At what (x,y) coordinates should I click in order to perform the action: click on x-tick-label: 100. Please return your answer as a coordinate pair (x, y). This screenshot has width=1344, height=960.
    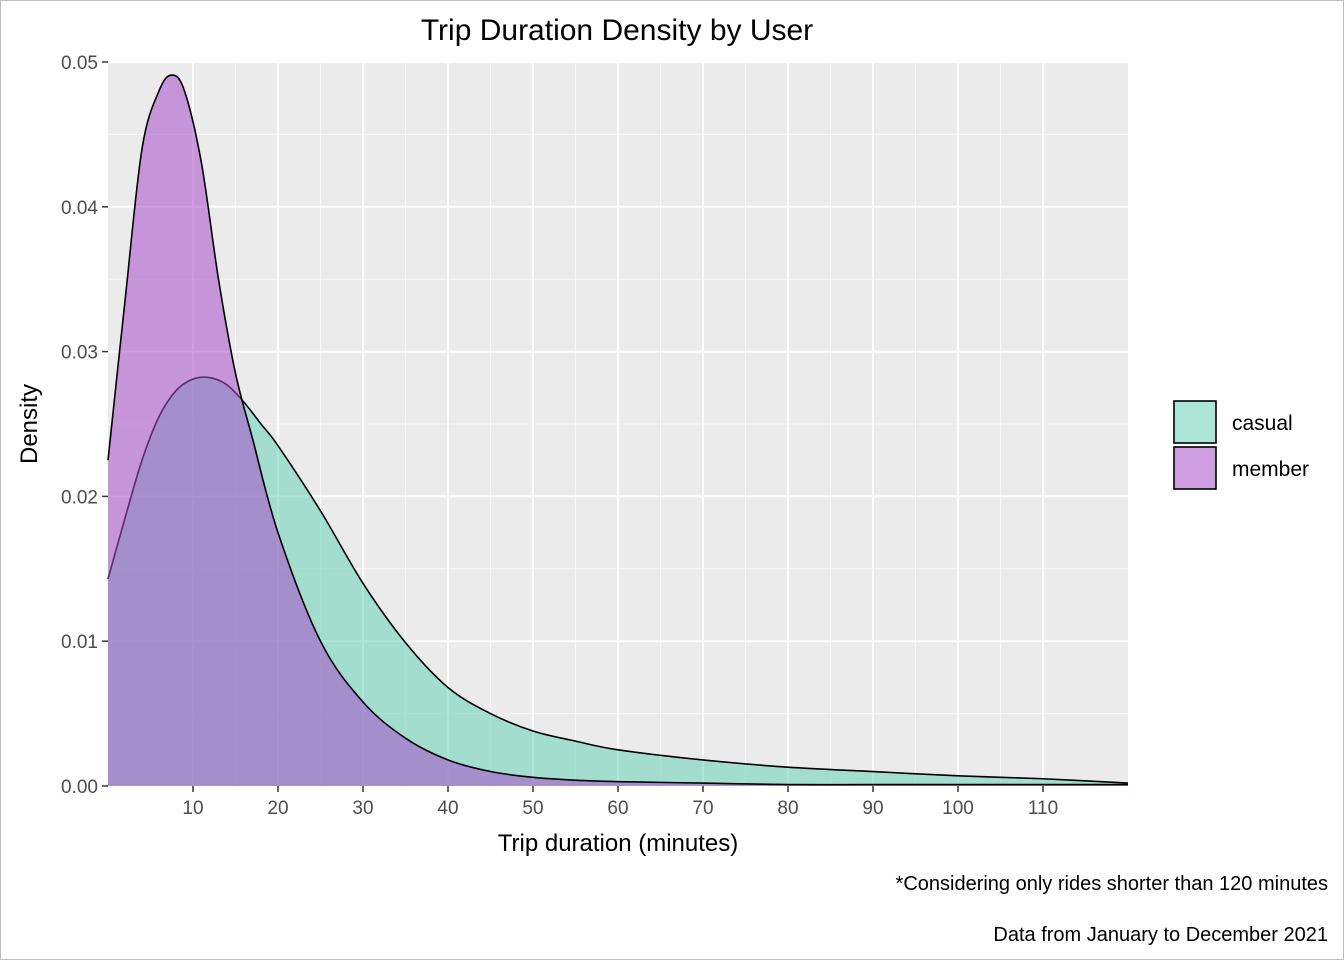
    Looking at the image, I should click on (958, 808).